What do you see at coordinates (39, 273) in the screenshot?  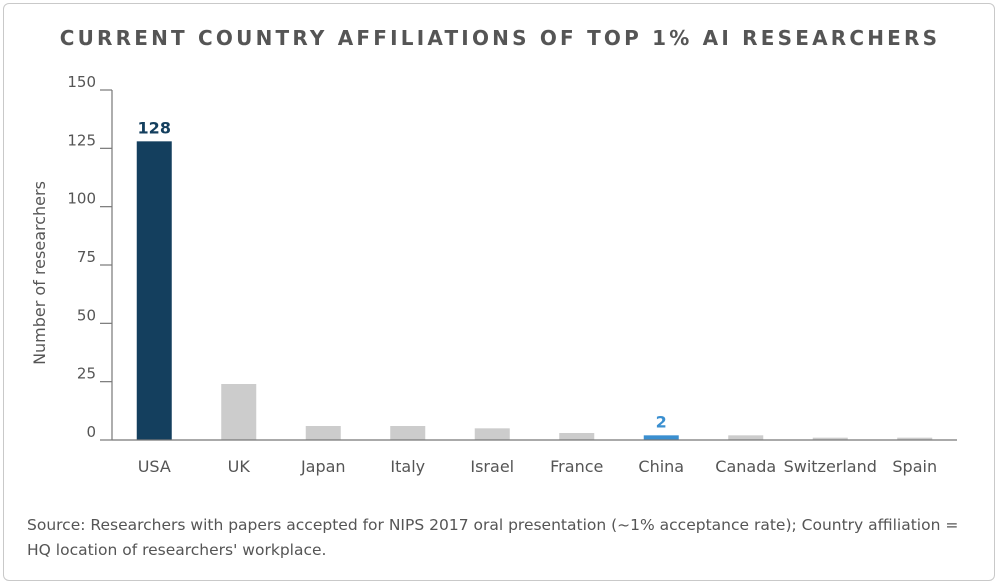 I see `y-axis-label: Number of researchers` at bounding box center [39, 273].